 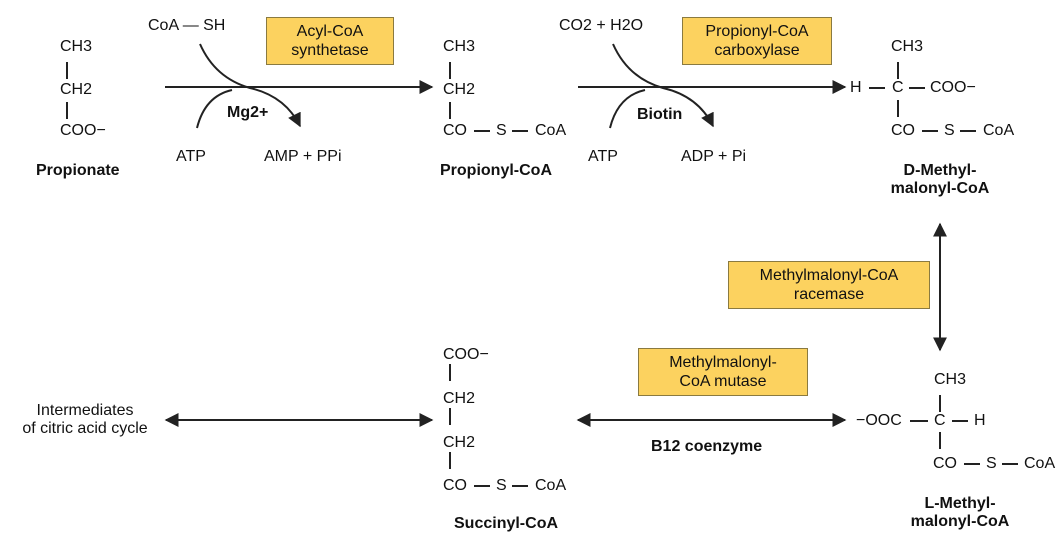 I want to click on d-mm-s: S, so click(x=949, y=130).